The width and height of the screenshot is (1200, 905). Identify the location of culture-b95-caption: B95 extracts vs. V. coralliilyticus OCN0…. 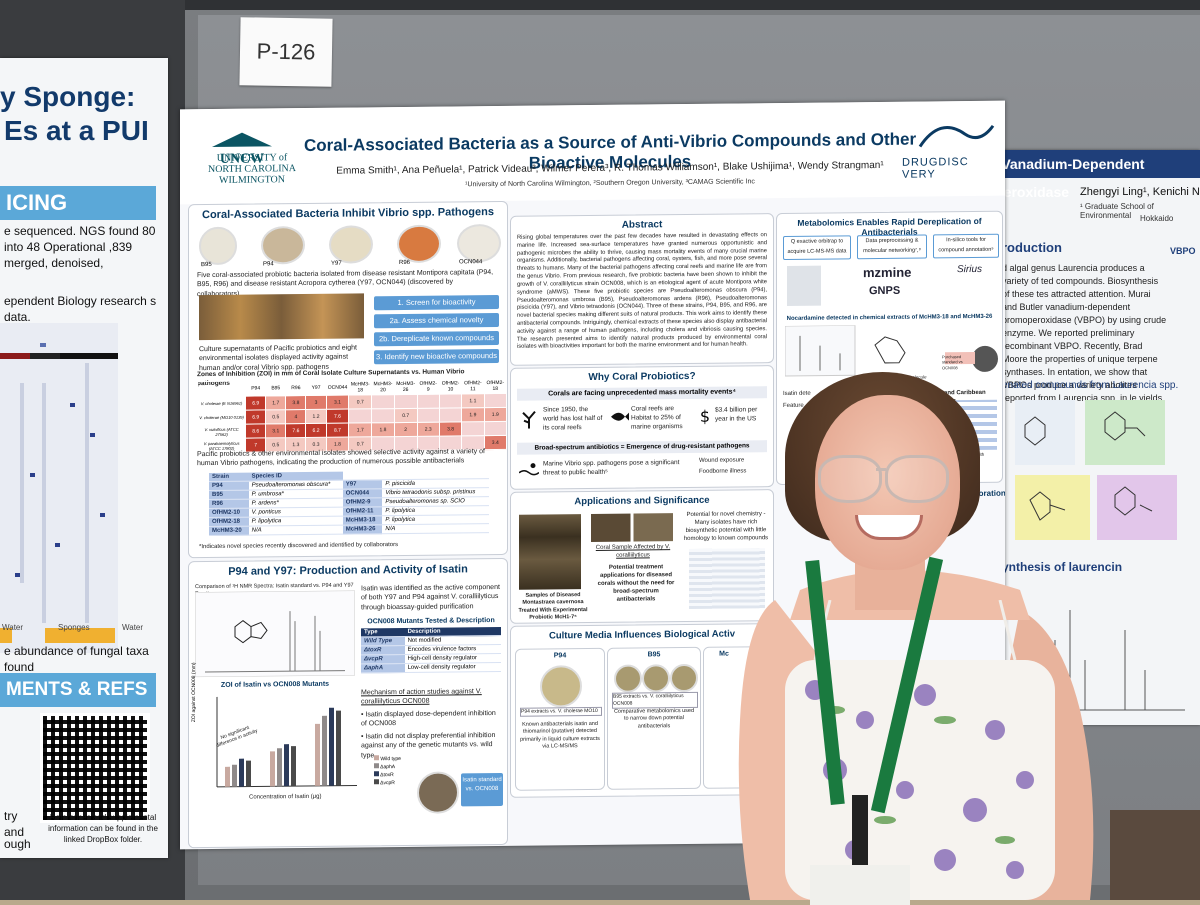
(655, 700).